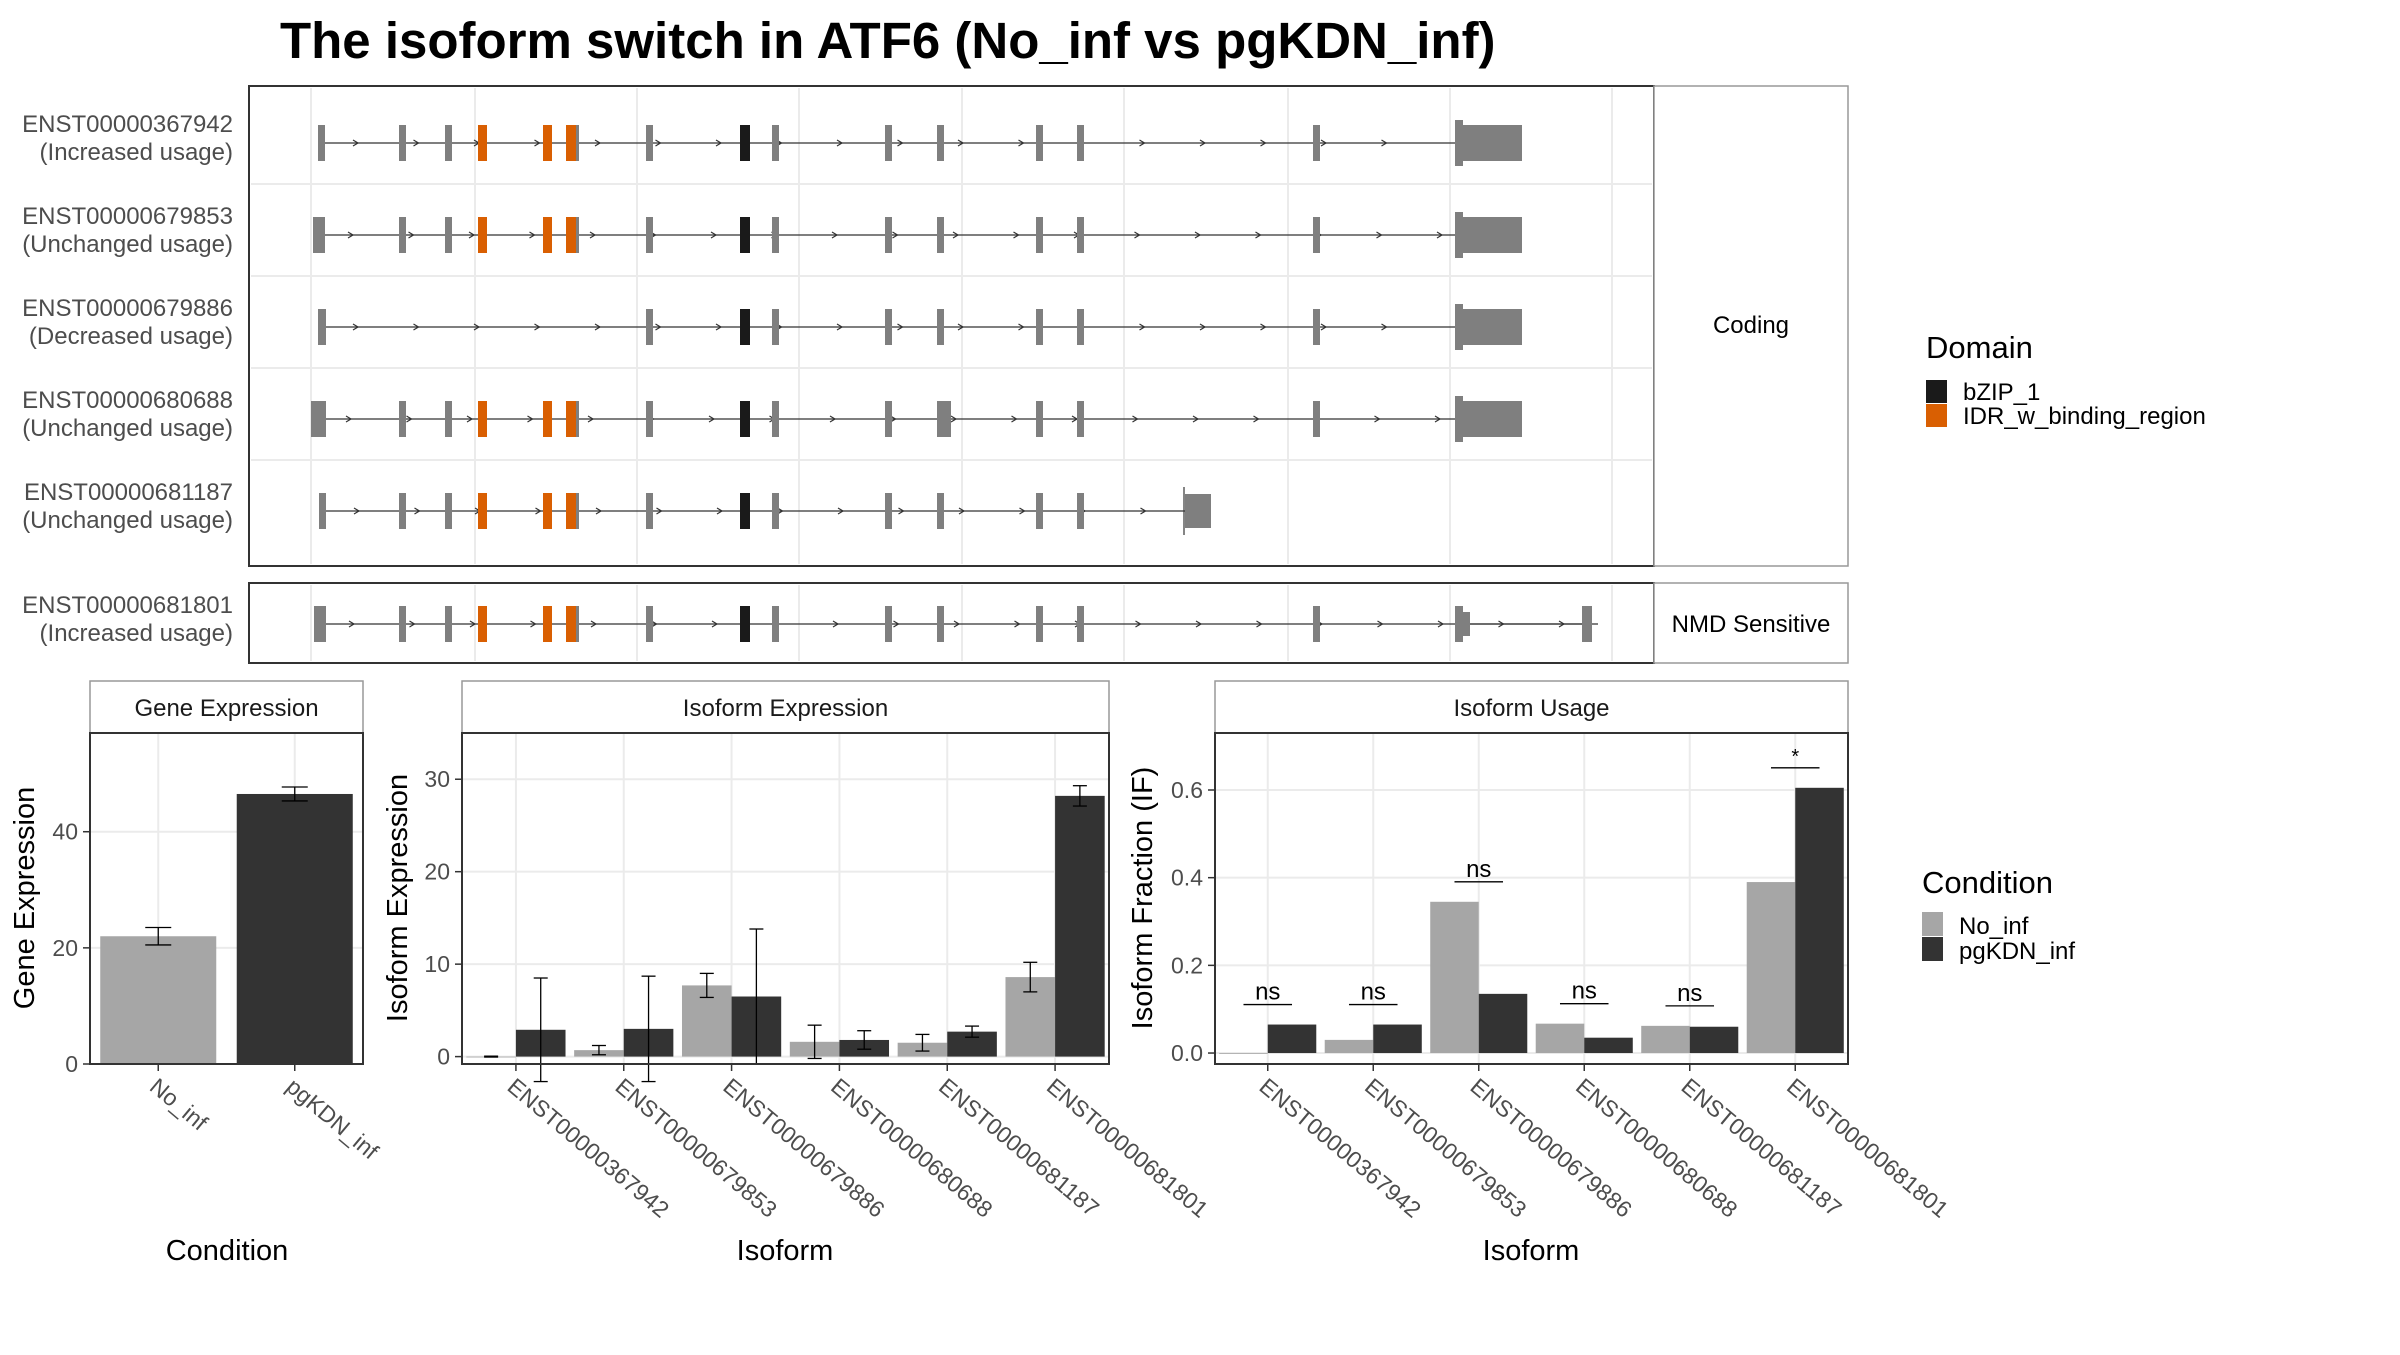 The width and height of the screenshot is (2400, 1355). I want to click on y-tick-label: 20, so click(65, 948).